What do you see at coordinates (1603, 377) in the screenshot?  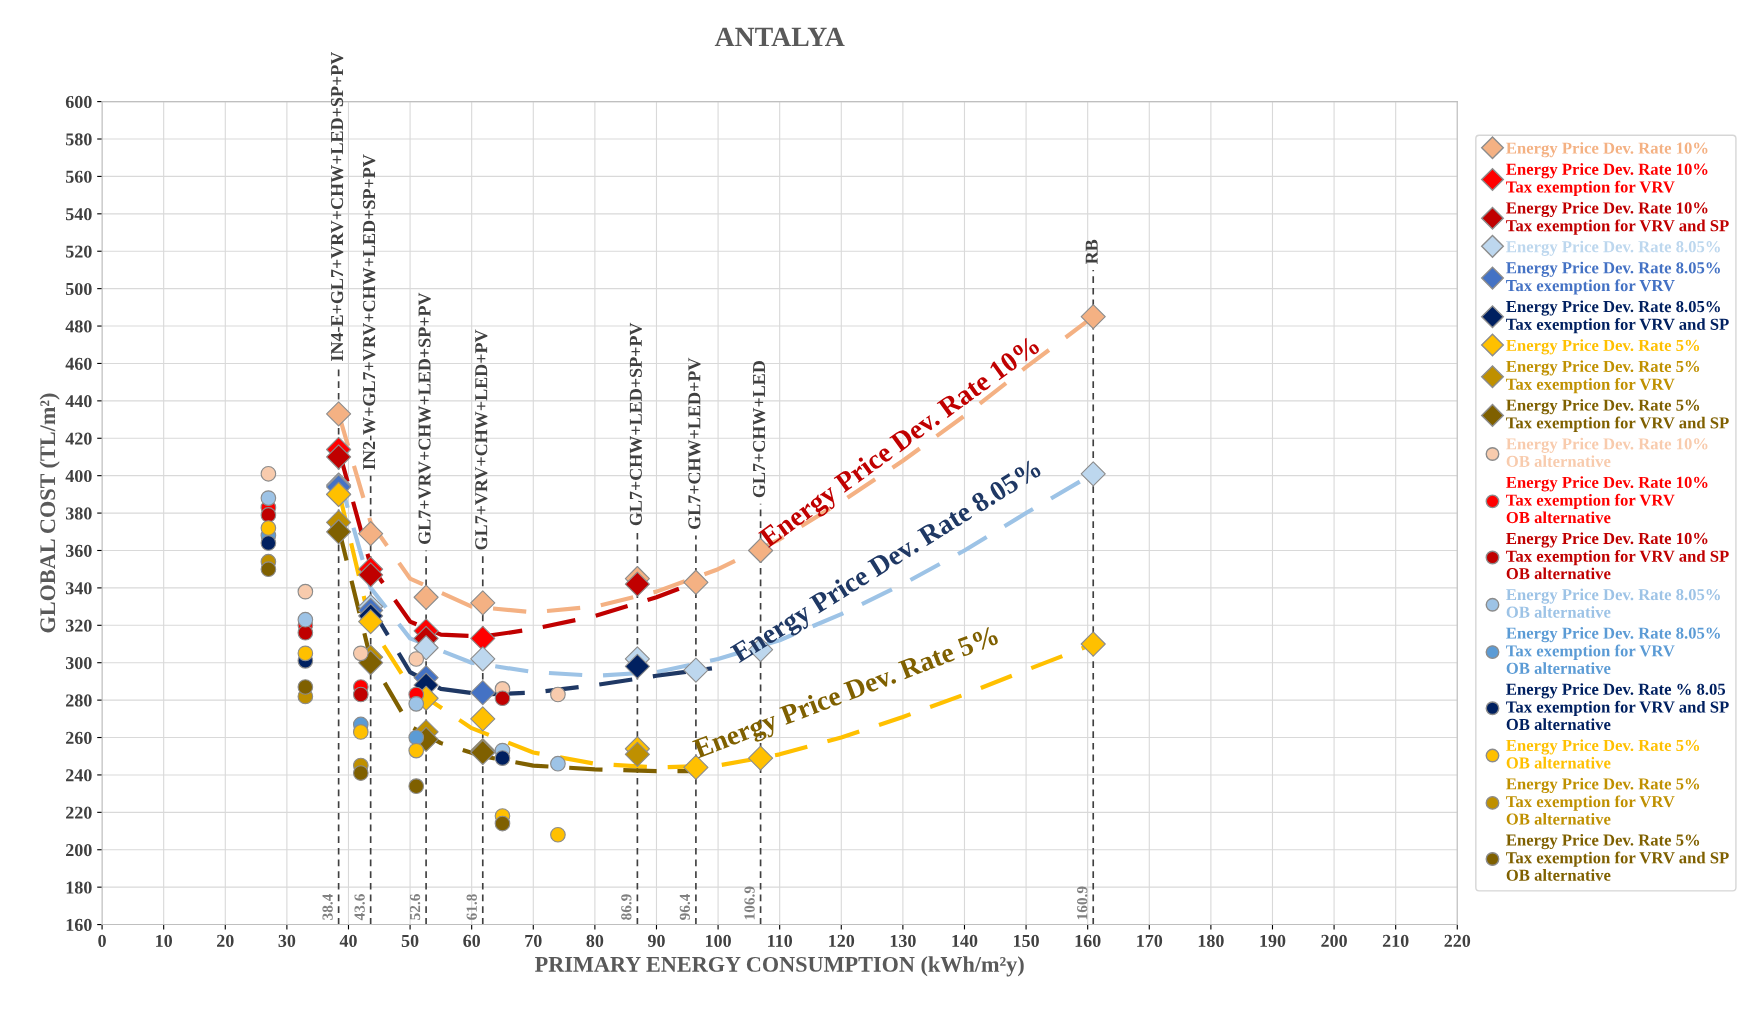 I see `legend-label: Energy Price Dev. Rate 5% Tax exemption for VRV` at bounding box center [1603, 377].